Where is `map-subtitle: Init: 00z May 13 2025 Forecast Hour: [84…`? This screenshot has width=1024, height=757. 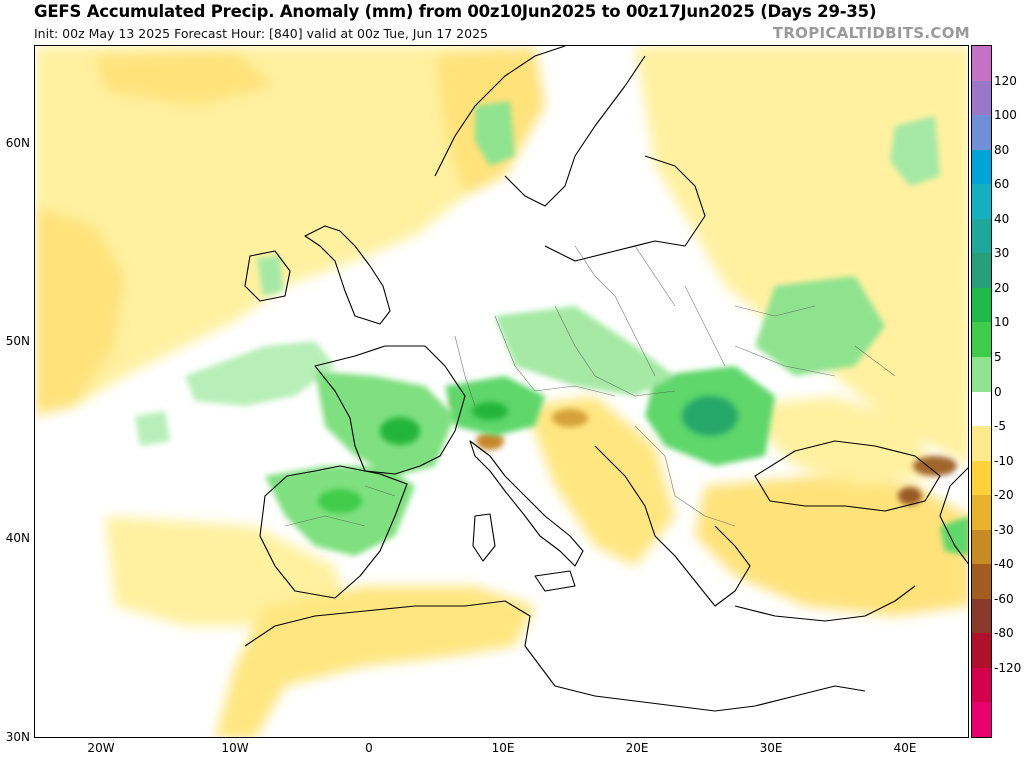 map-subtitle: Init: 00z May 13 2025 Forecast Hour: [84… is located at coordinates (261, 33).